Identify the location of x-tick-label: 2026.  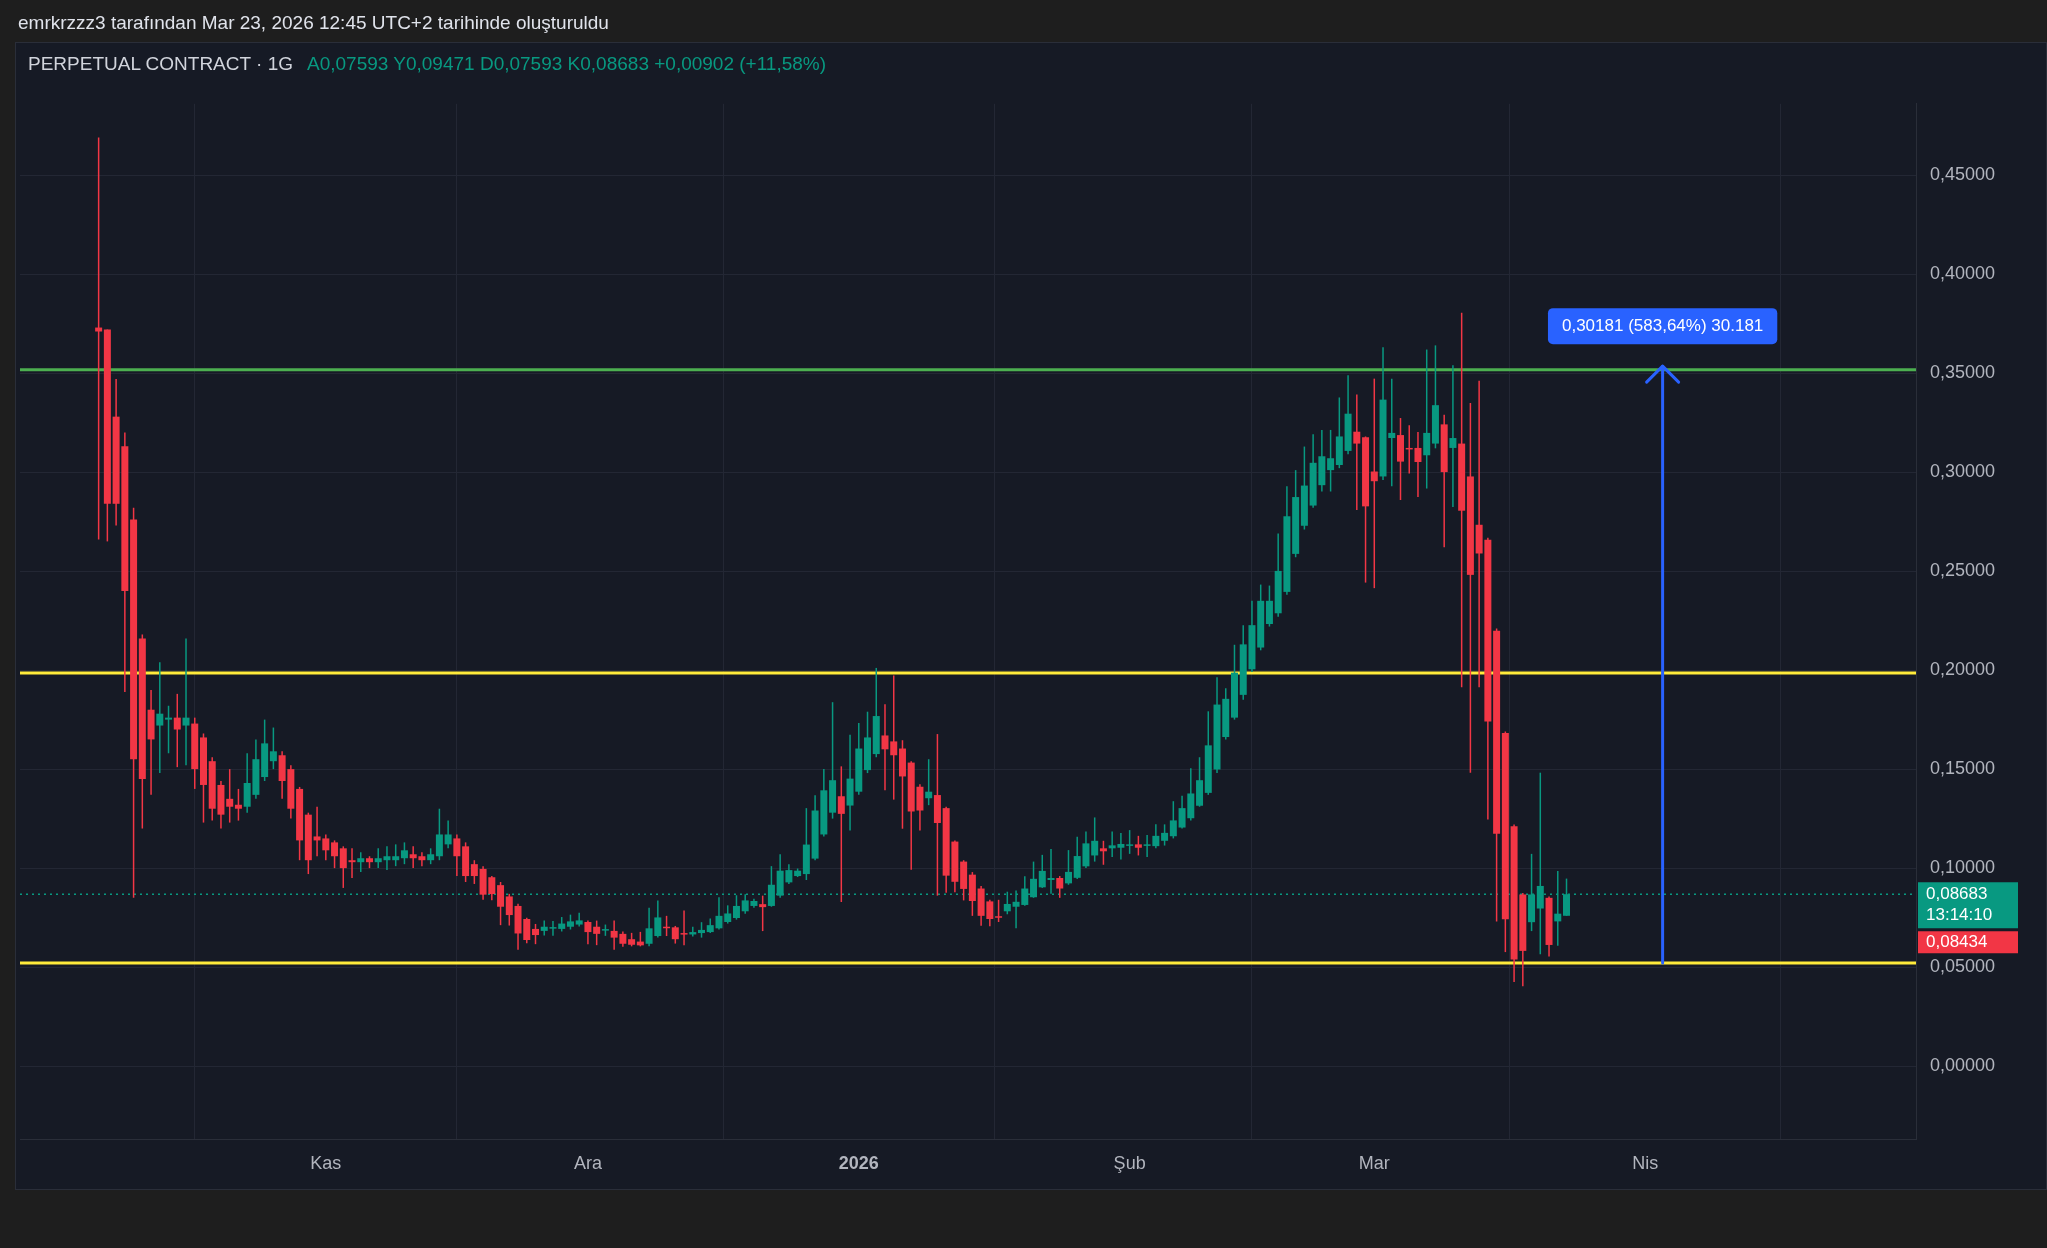
(858, 1163).